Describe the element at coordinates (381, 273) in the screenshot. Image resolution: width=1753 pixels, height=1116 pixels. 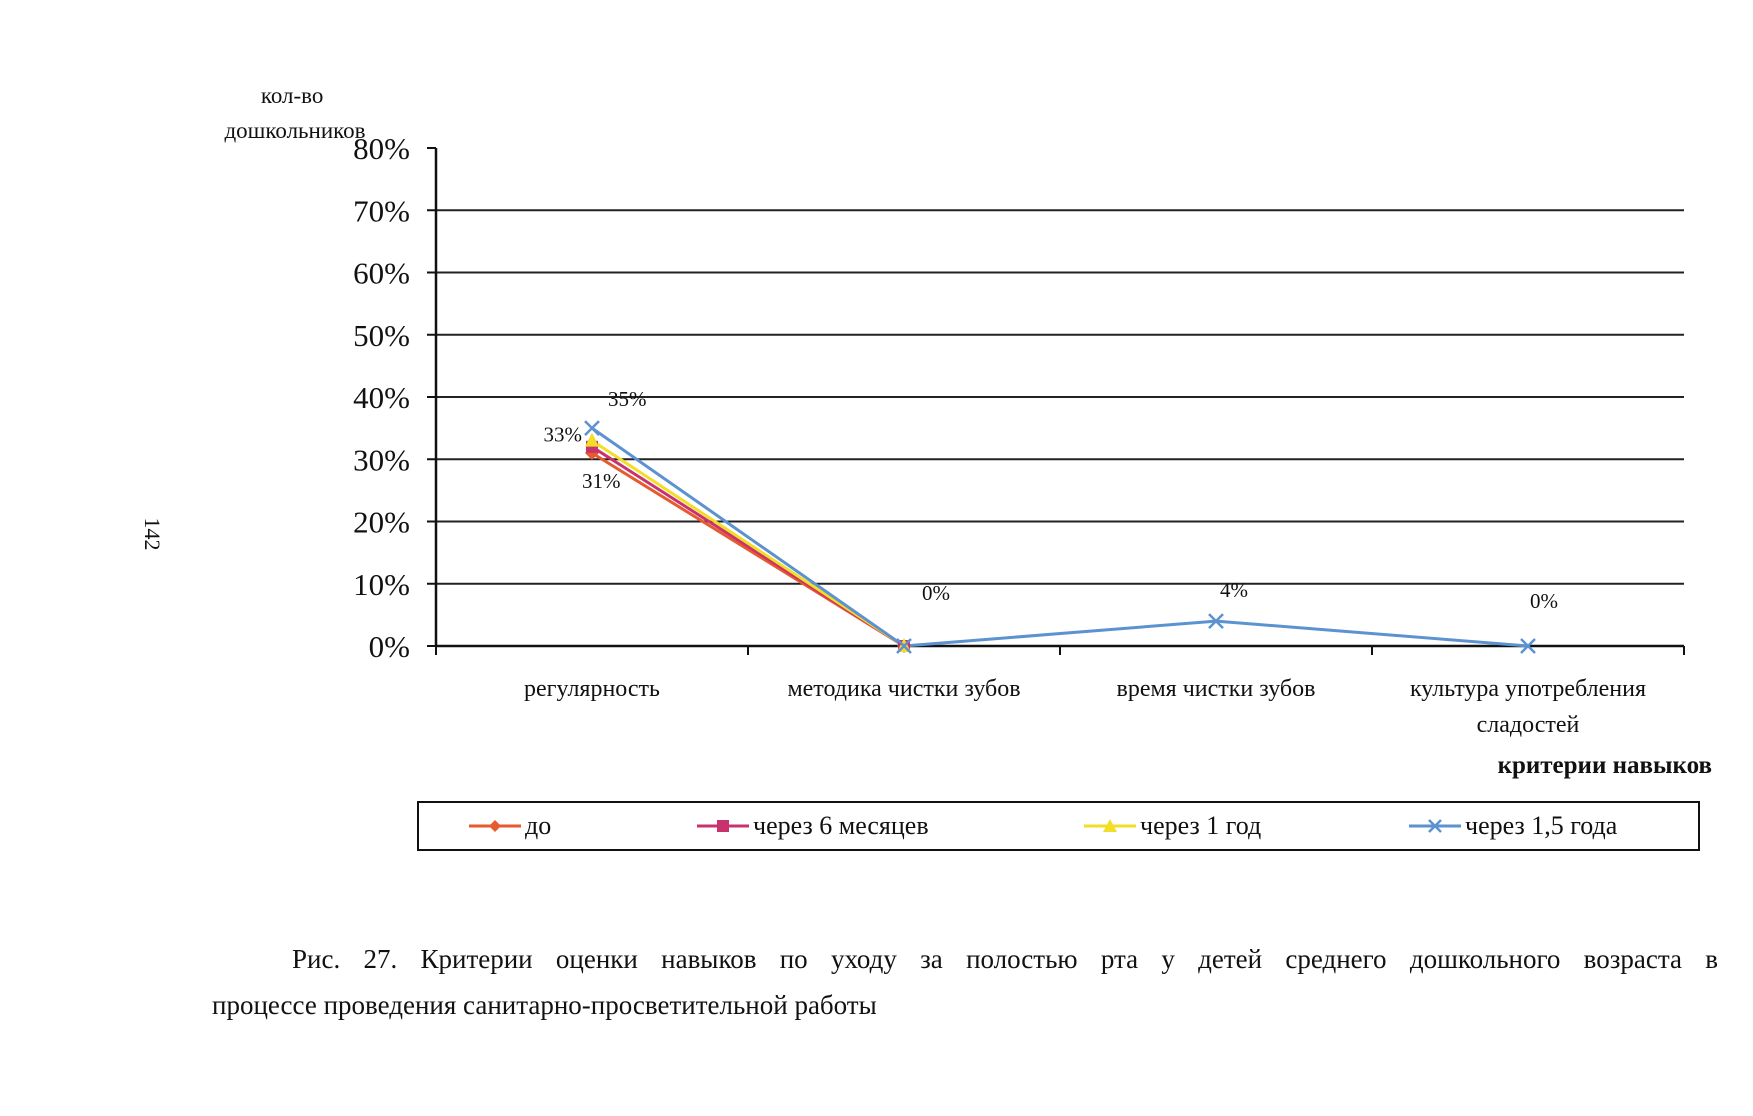
I see `y-tick-label: 60%` at that location.